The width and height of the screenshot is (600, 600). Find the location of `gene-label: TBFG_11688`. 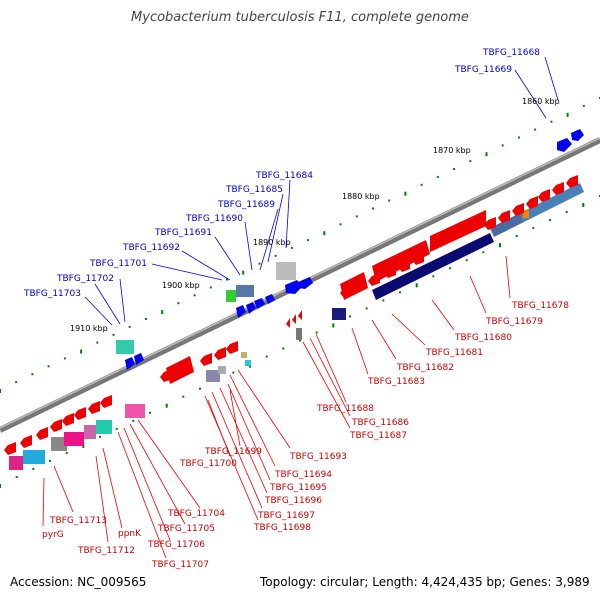

gene-label: TBFG_11688 is located at coordinates (345, 409).